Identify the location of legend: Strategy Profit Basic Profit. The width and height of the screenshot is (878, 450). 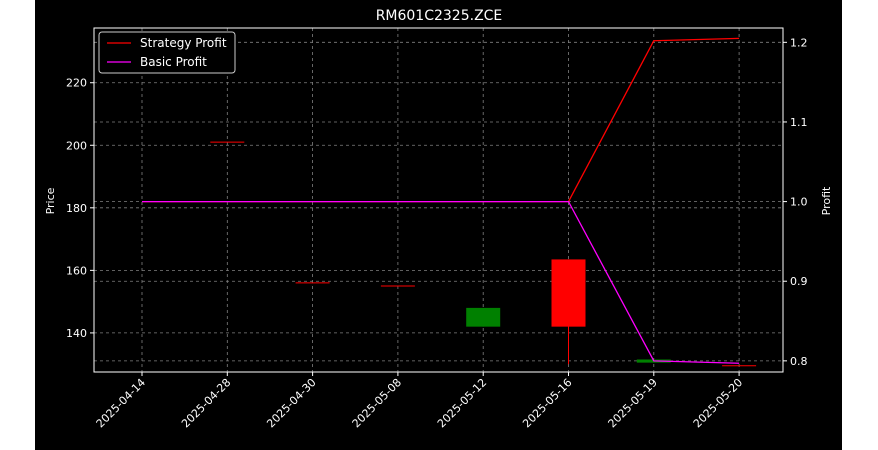
(167, 52).